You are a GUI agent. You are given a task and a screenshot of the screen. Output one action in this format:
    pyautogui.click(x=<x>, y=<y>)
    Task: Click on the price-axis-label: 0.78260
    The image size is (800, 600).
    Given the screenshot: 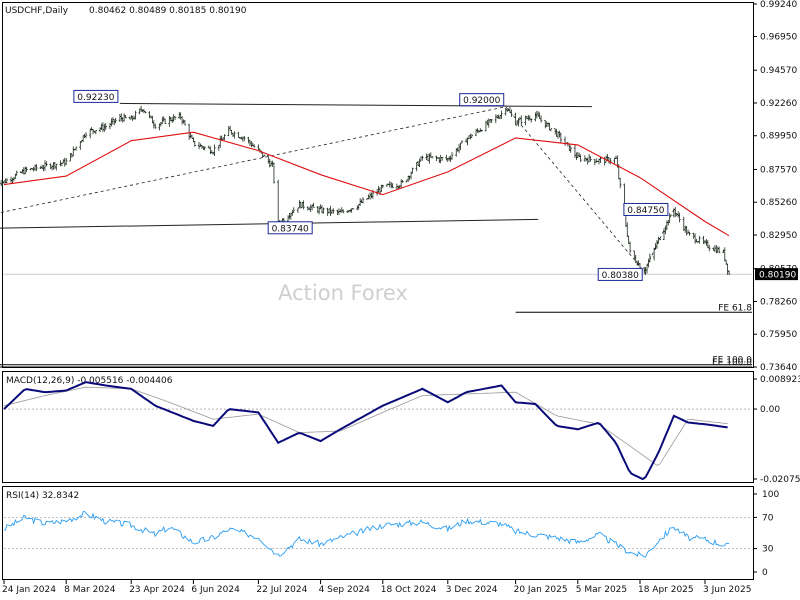 What is the action you would take?
    pyautogui.click(x=778, y=302)
    